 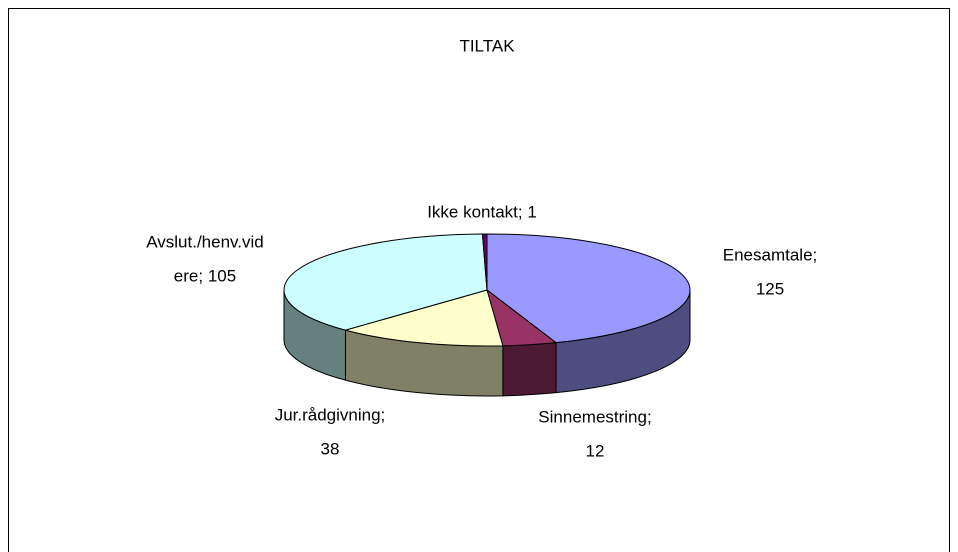 What do you see at coordinates (594, 416) in the screenshot?
I see `data-label: Sinnemestring;` at bounding box center [594, 416].